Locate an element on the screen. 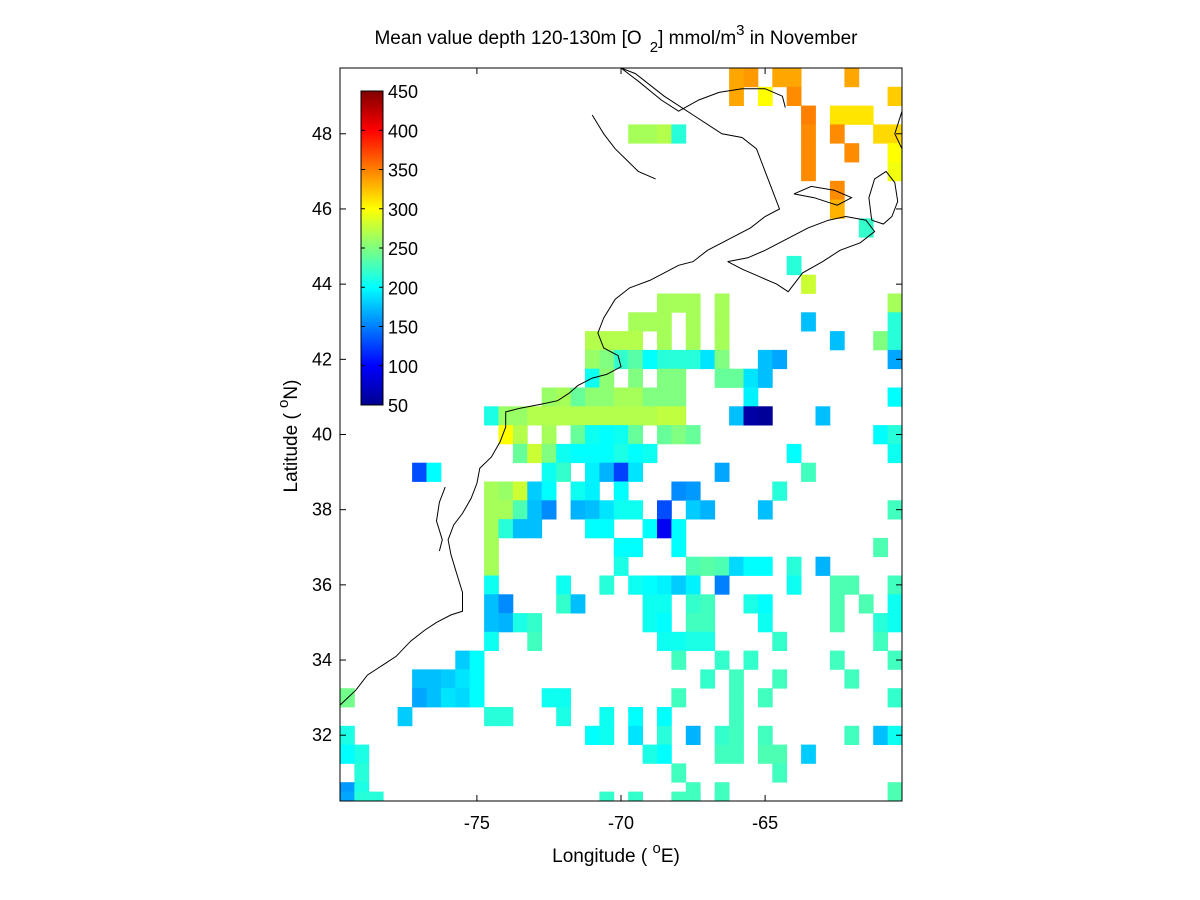  y-tick-label: 44 is located at coordinates (322, 284).